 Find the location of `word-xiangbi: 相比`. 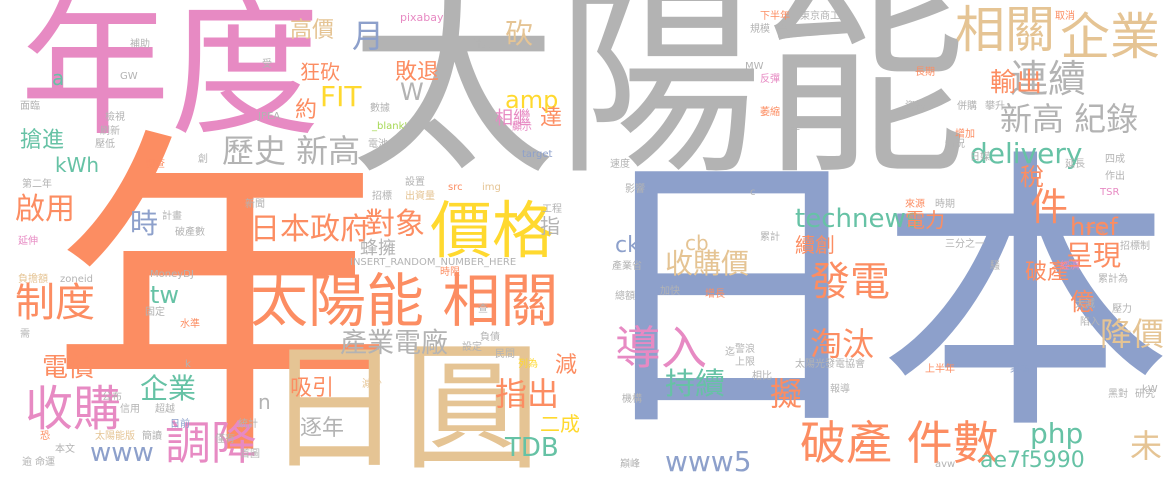

word-xiangbi: 相比 is located at coordinates (762, 376).